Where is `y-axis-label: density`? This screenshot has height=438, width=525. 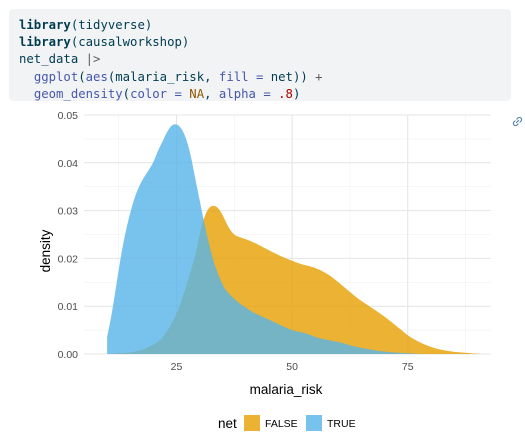
y-axis-label: density is located at coordinates (45, 250).